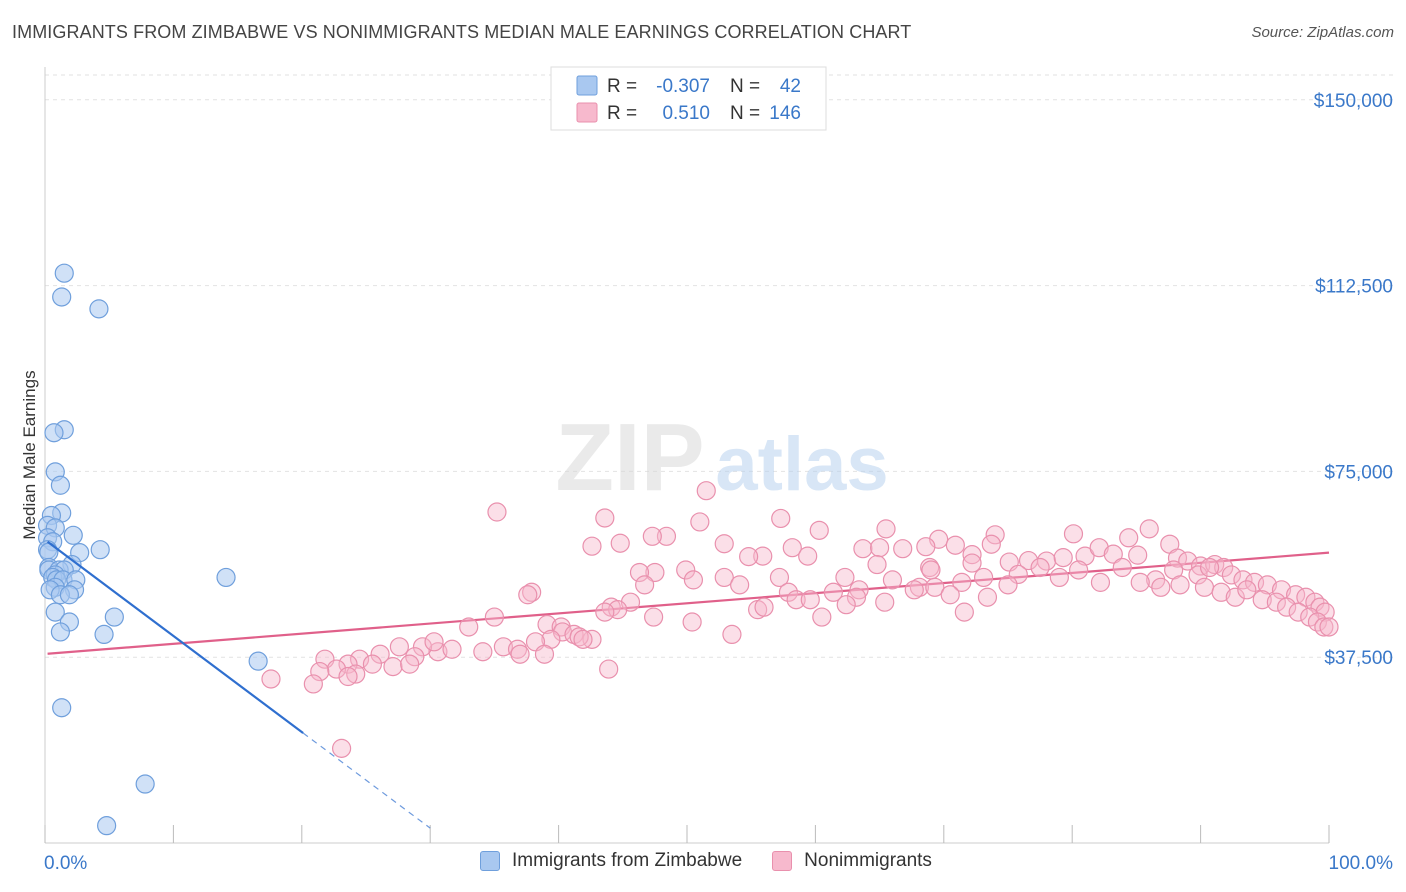  I want to click on trend-lines, so click(688, 603).